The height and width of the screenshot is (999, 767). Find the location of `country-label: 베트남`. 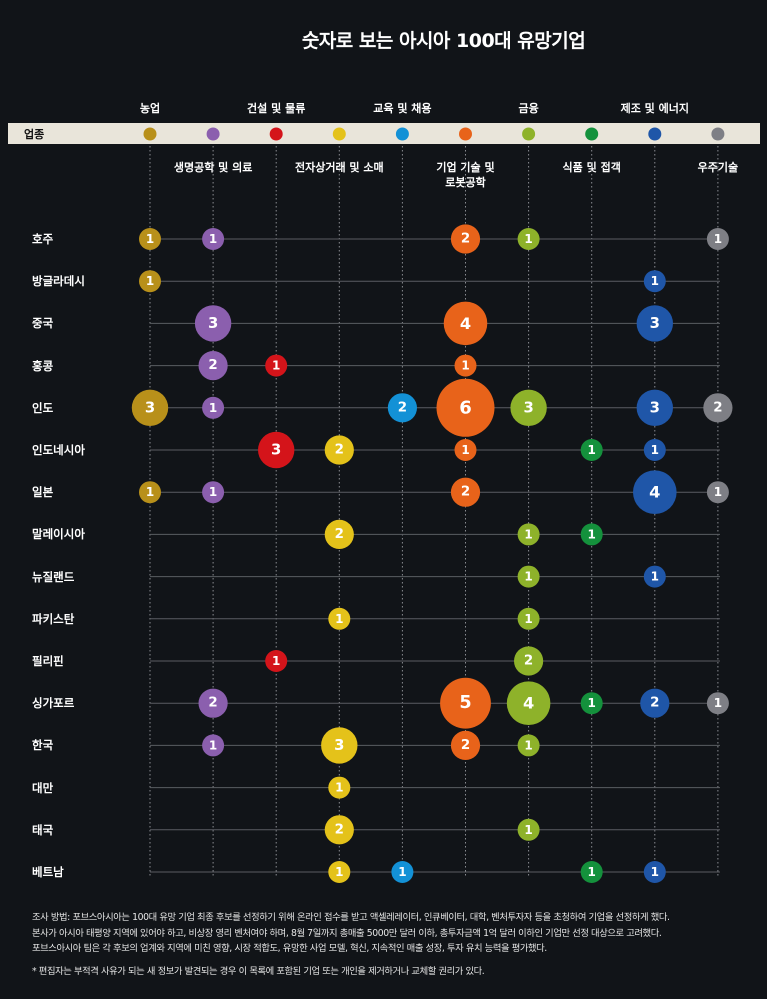

country-label: 베트남 is located at coordinates (48, 872).